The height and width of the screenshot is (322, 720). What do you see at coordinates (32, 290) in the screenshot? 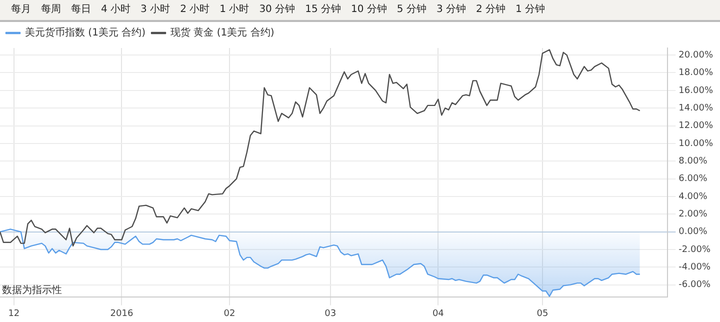
I see `annotation: 数据为指示性` at bounding box center [32, 290].